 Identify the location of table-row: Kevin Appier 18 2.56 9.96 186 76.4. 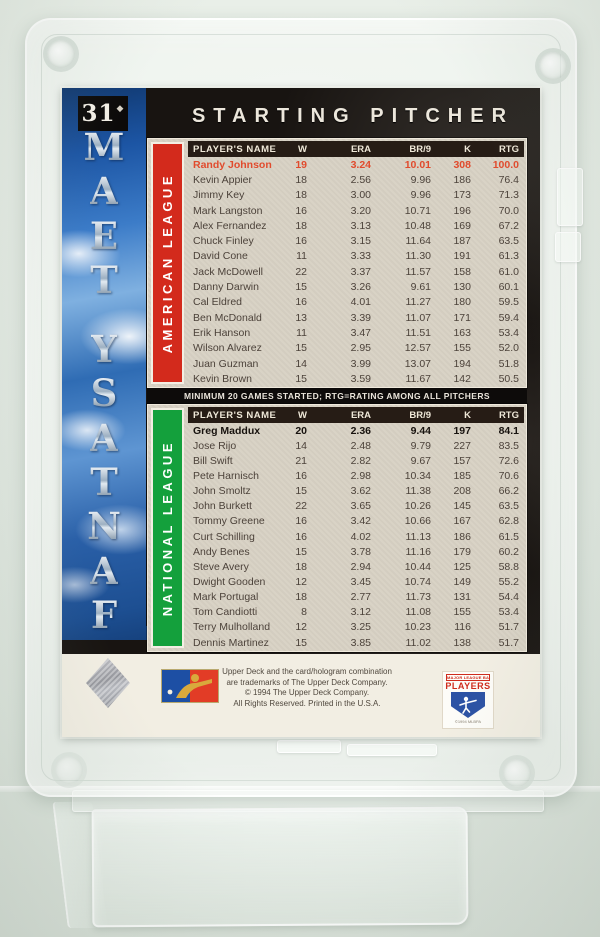
(356, 179).